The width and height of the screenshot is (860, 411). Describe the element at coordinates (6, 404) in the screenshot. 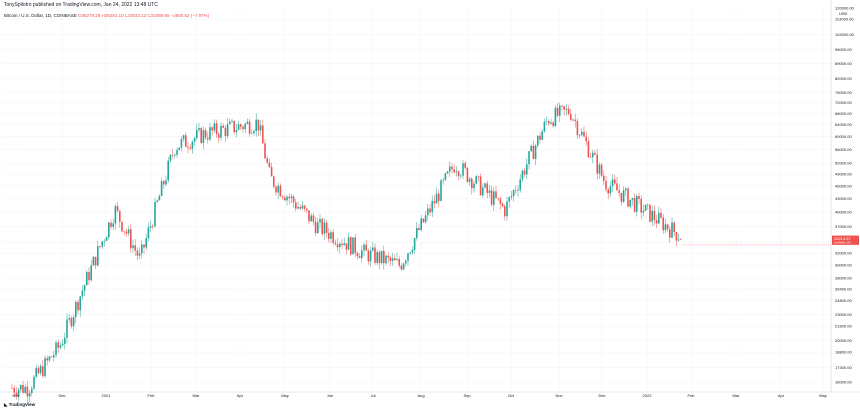

I see `logo-icon: ◣` at that location.